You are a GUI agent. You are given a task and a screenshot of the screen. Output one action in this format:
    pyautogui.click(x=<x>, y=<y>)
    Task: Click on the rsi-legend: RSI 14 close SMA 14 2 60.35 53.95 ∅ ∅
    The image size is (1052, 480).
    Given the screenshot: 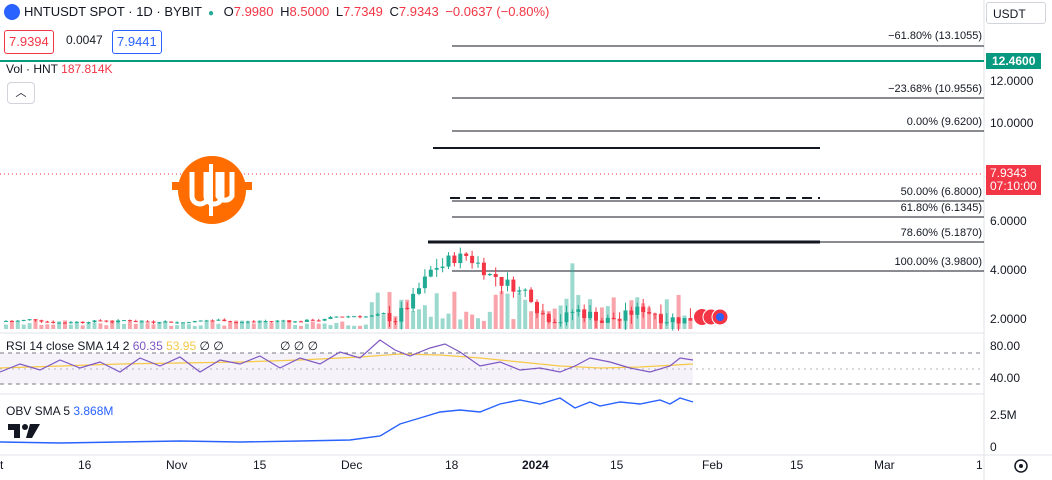 What is the action you would take?
    pyautogui.click(x=115, y=346)
    